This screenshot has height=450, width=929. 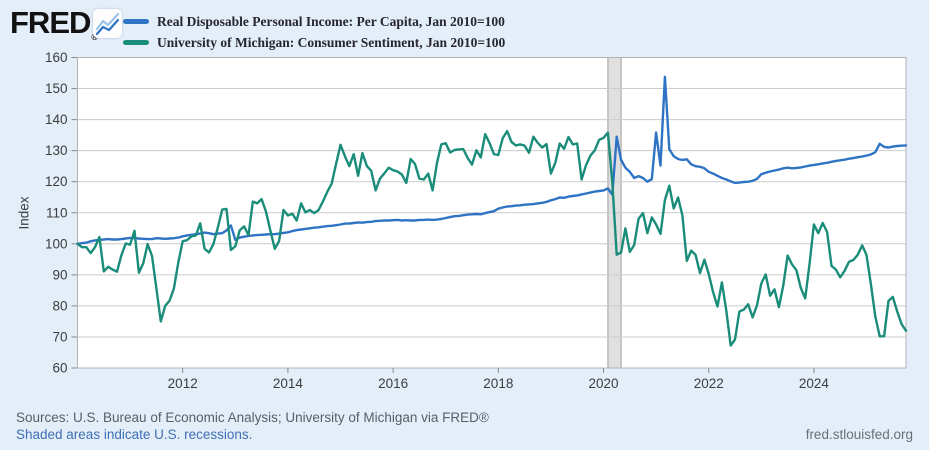 I want to click on x-tick-label: 2020, so click(x=604, y=383).